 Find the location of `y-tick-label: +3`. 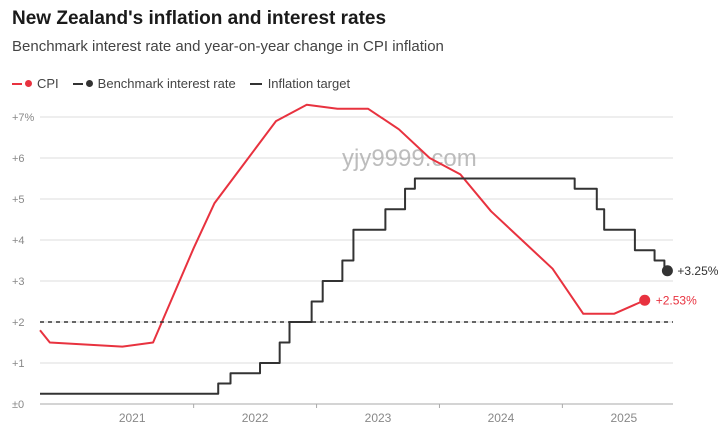

y-tick-label: +3 is located at coordinates (18, 282).